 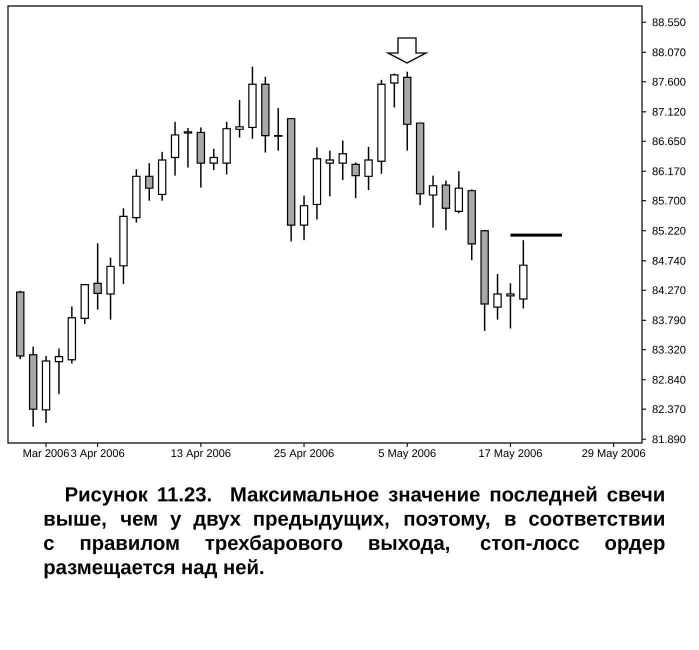 What do you see at coordinates (669, 350) in the screenshot?
I see `y-tick-label: 83.320` at bounding box center [669, 350].